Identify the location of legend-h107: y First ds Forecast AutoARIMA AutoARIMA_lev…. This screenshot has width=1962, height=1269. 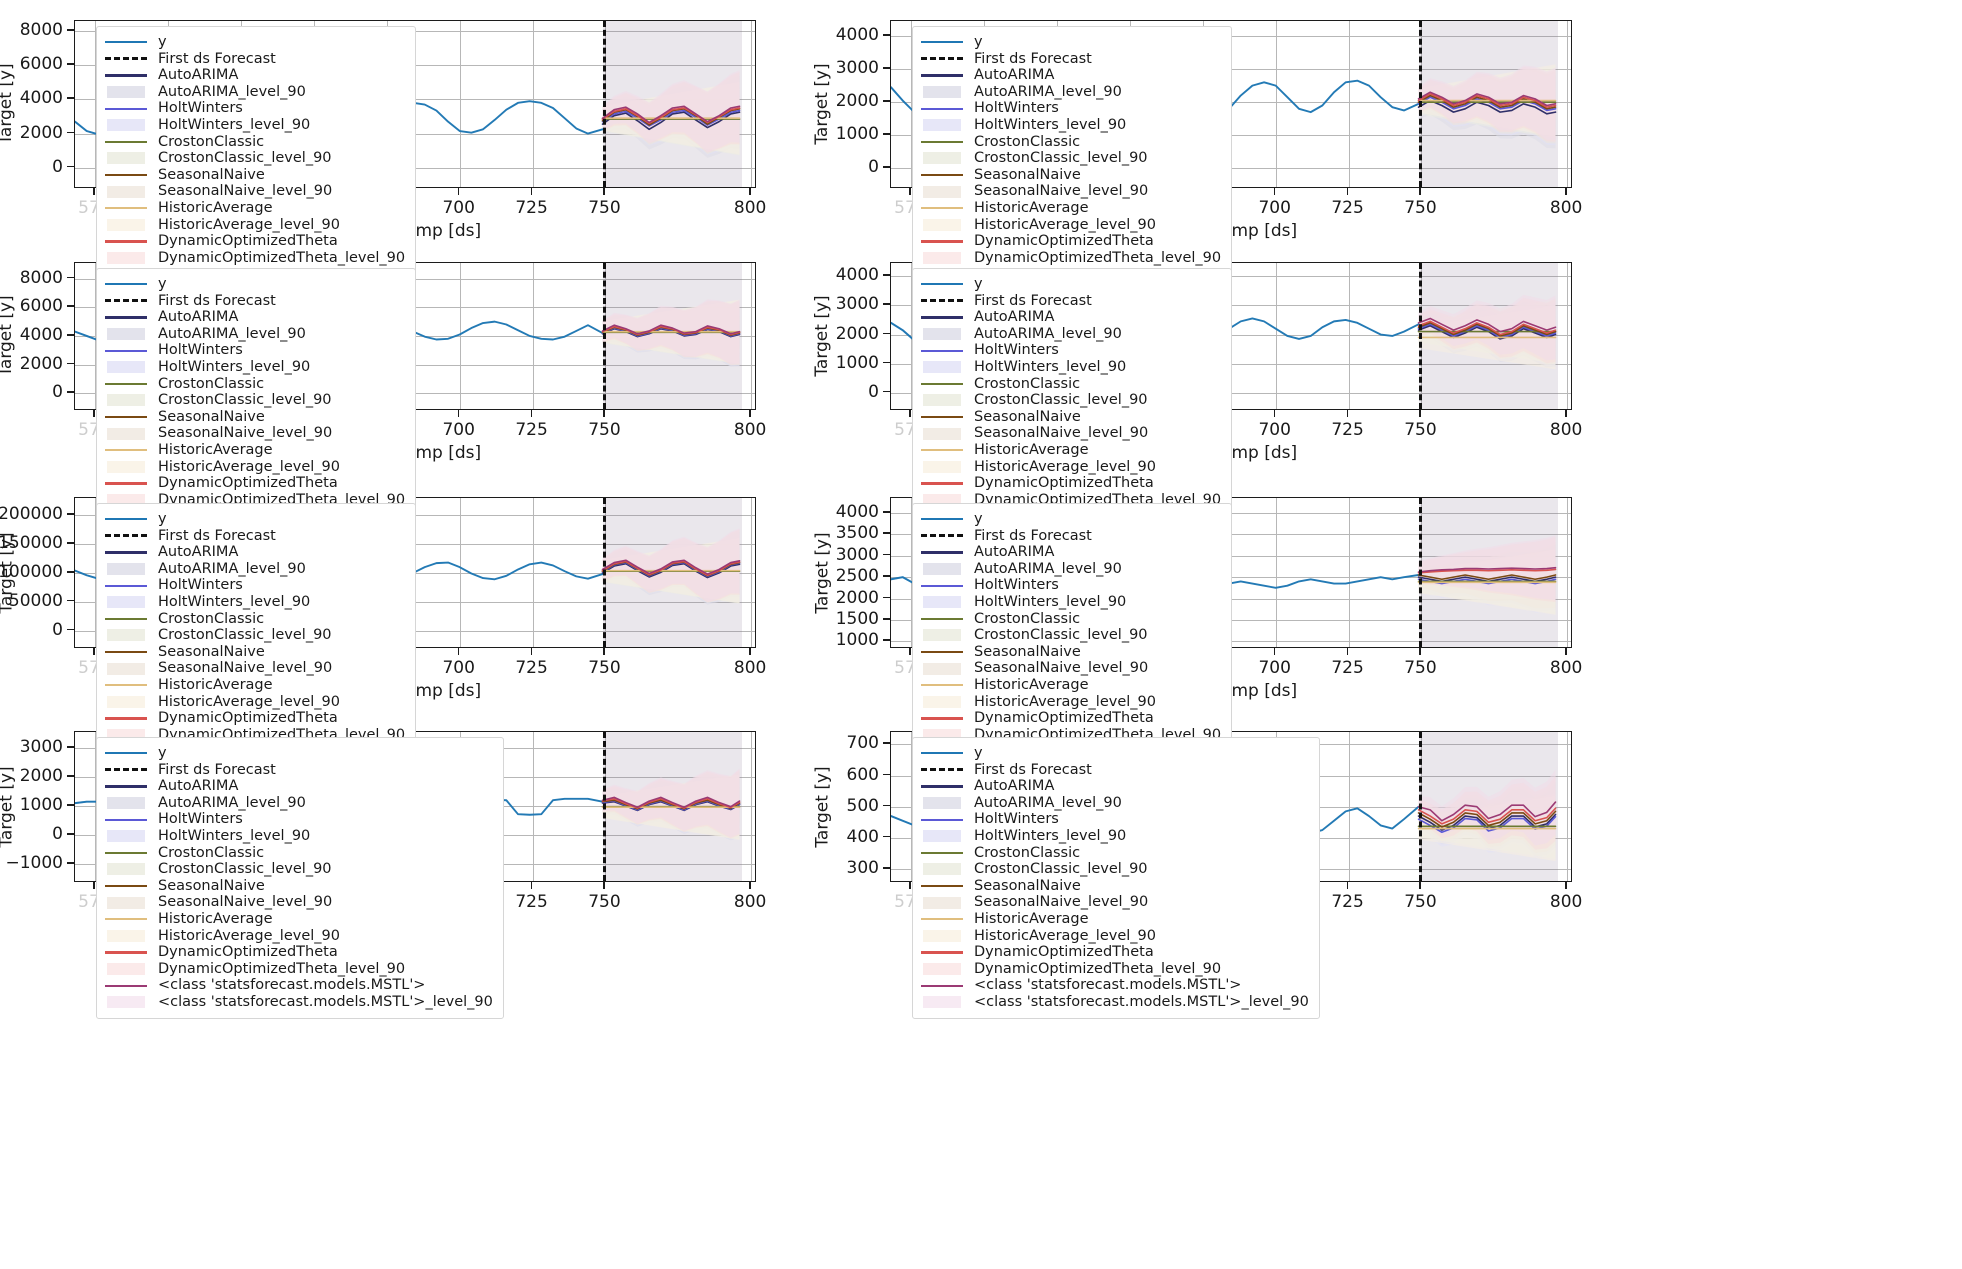
(256, 392).